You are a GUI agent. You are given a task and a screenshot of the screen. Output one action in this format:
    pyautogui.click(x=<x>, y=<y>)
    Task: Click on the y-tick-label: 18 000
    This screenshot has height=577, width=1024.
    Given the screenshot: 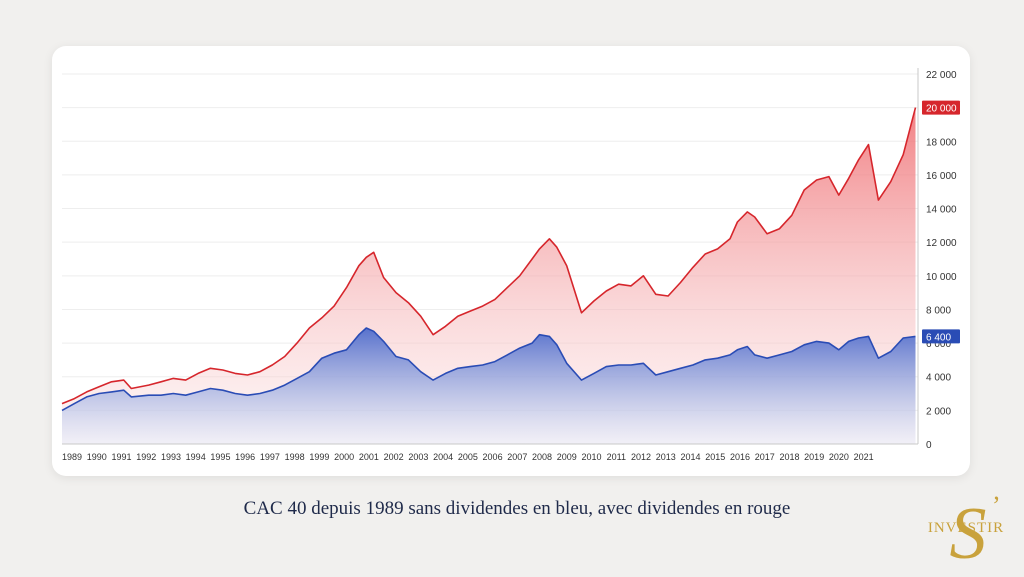 What is the action you would take?
    pyautogui.click(x=941, y=142)
    